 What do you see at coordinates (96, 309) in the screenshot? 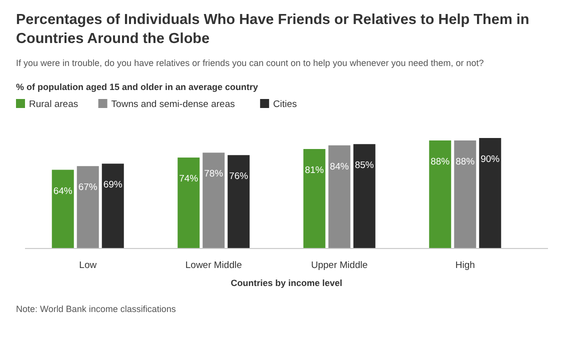
I see `text: Note: World Bank income classifications` at bounding box center [96, 309].